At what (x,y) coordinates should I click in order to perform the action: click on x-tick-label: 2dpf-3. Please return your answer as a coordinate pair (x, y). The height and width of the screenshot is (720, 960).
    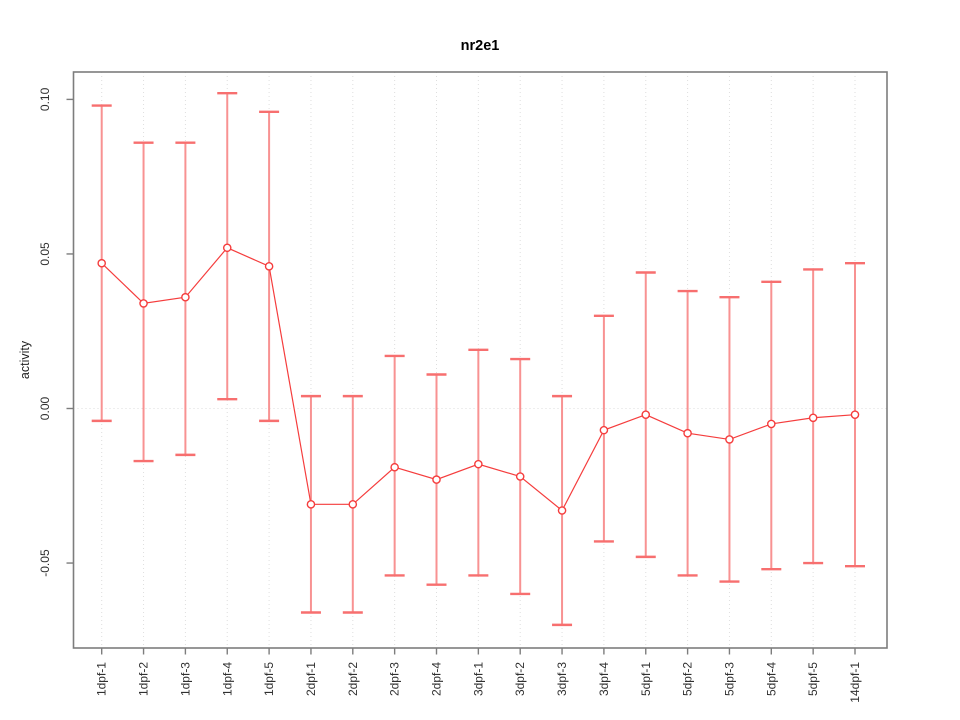
    Looking at the image, I should click on (395, 679).